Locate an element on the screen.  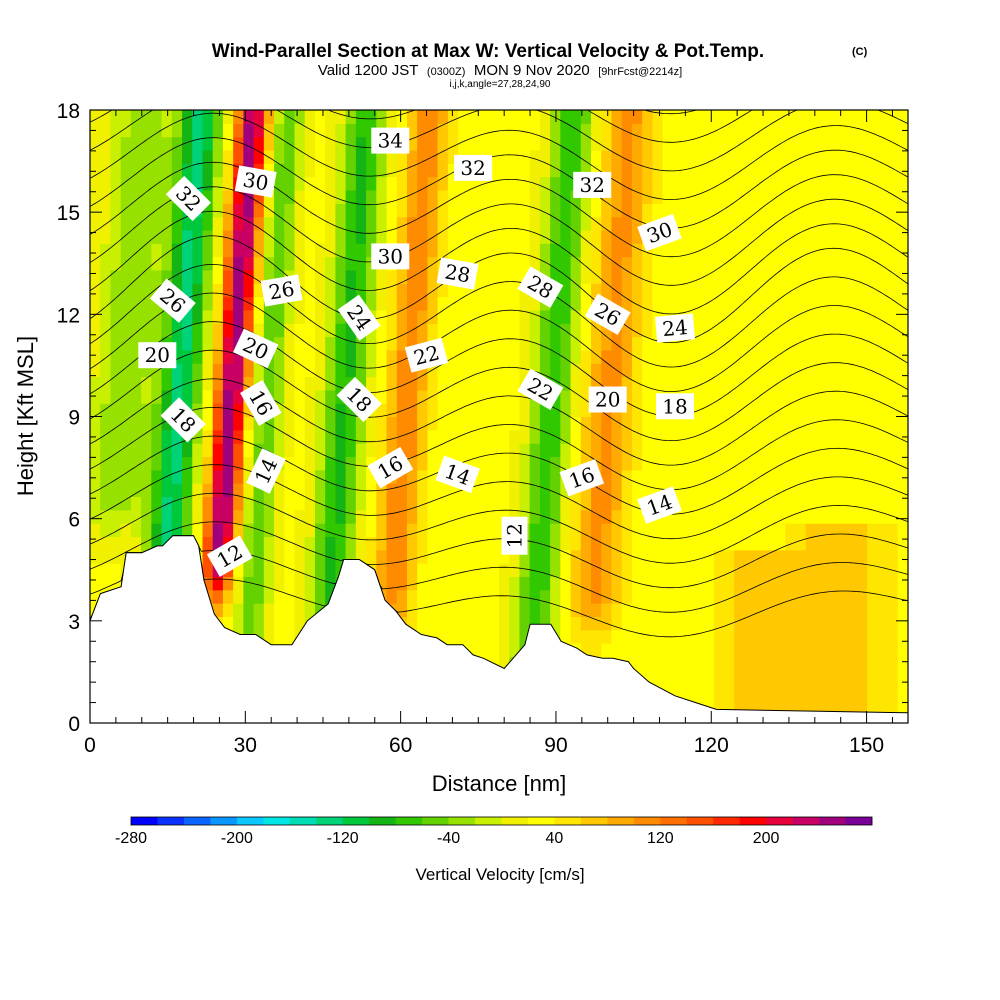
contour-label-box is located at coordinates (675, 406).